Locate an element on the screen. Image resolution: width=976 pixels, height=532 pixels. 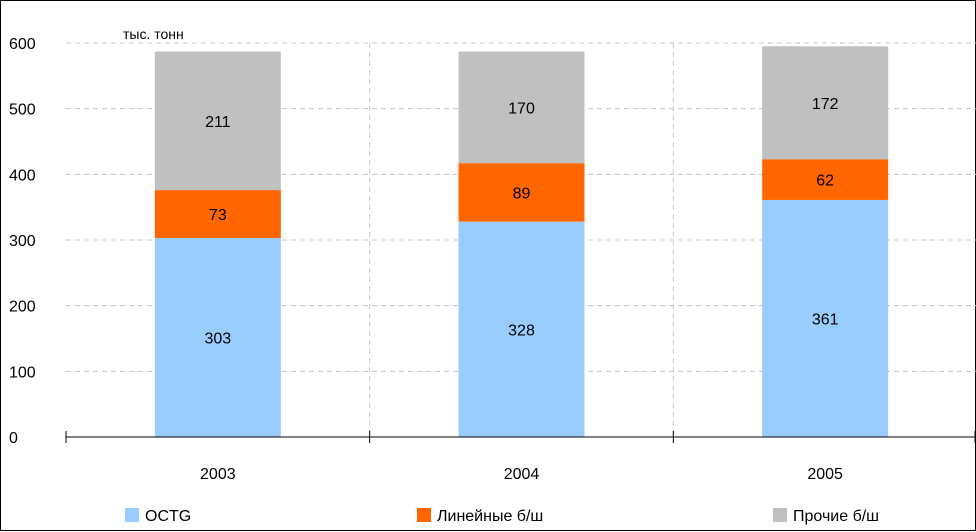
unit-label: тыс. тонн is located at coordinates (153, 34).